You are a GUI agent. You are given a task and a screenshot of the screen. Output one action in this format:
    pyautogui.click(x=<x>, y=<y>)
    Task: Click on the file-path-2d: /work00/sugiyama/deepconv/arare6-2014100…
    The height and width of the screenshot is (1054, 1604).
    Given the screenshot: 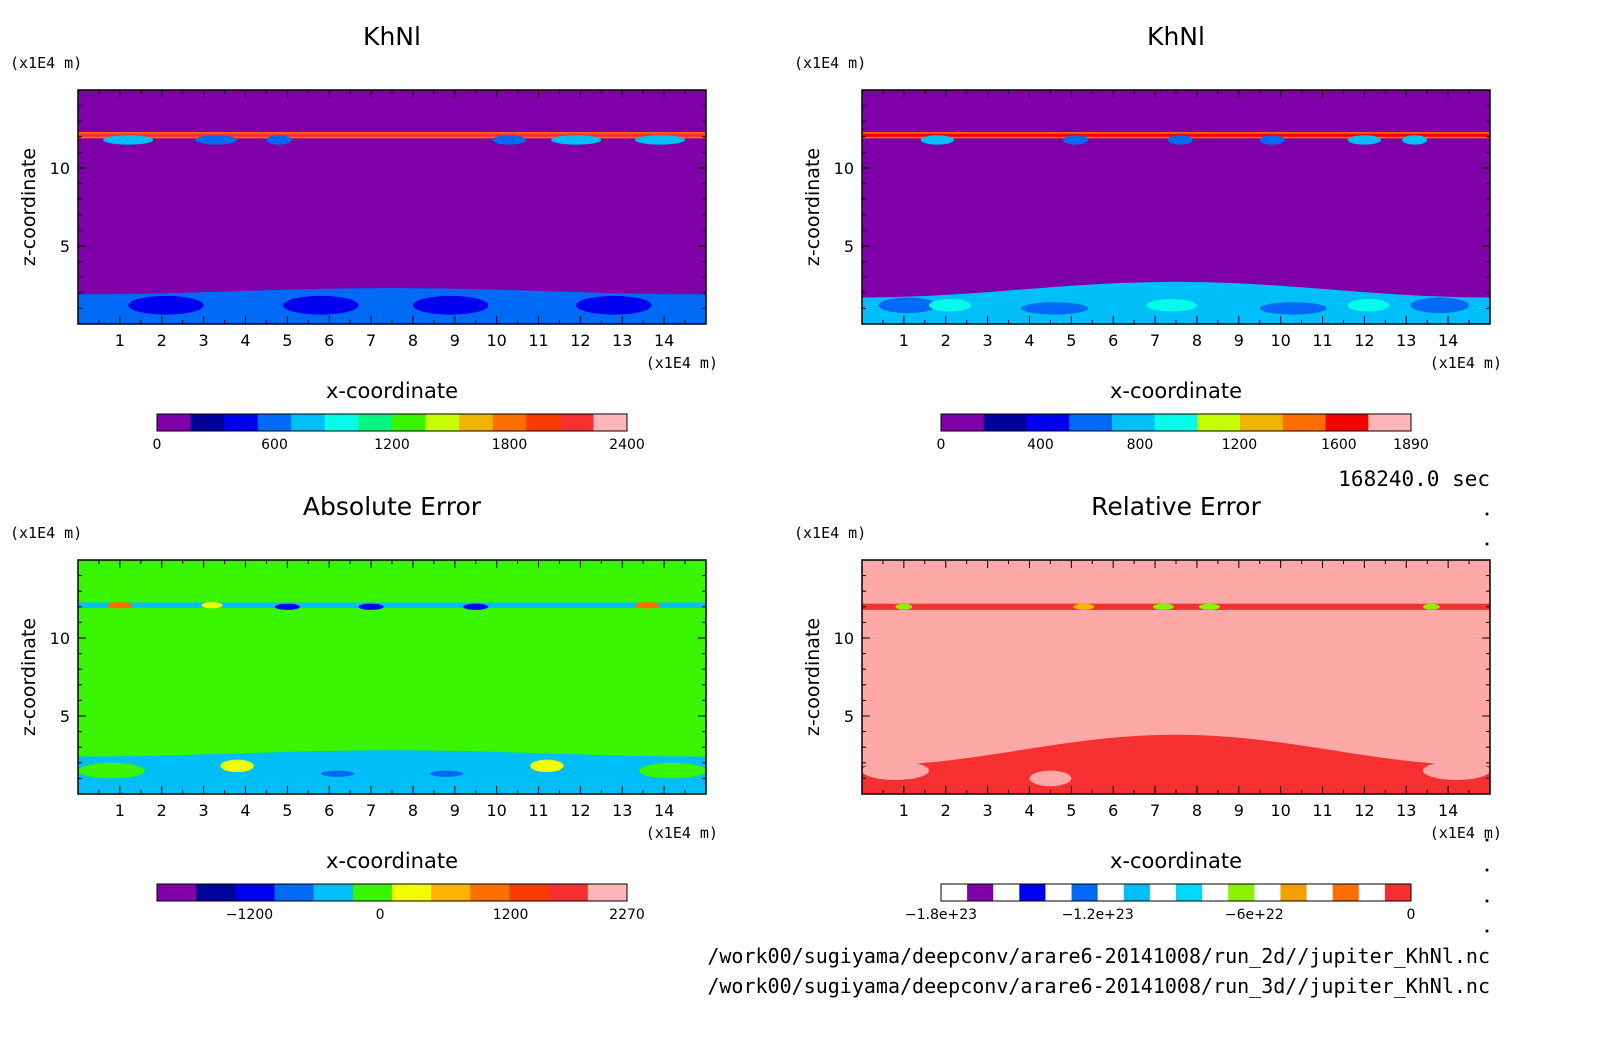 What is the action you would take?
    pyautogui.click(x=1098, y=956)
    